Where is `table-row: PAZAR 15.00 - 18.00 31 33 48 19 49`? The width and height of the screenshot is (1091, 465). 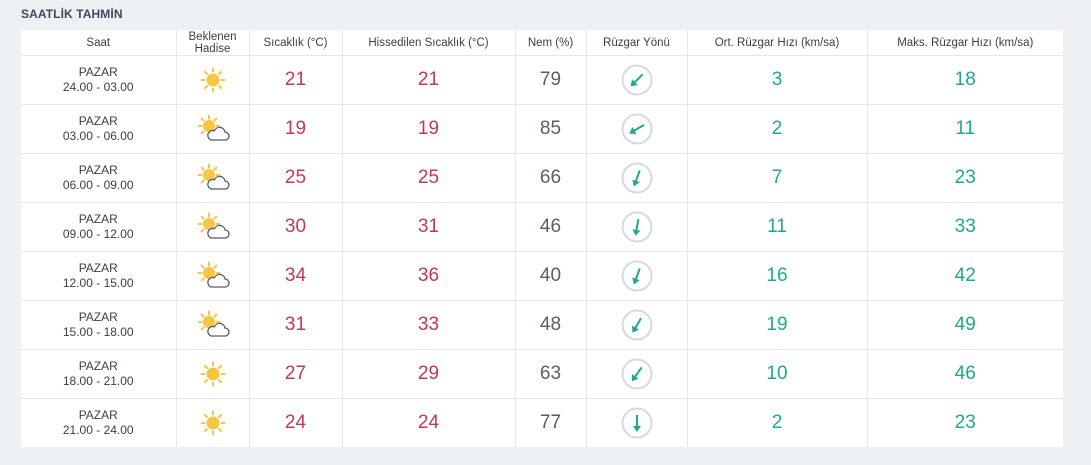 table-row: PAZAR 15.00 - 18.00 31 33 48 19 49 is located at coordinates (542, 325).